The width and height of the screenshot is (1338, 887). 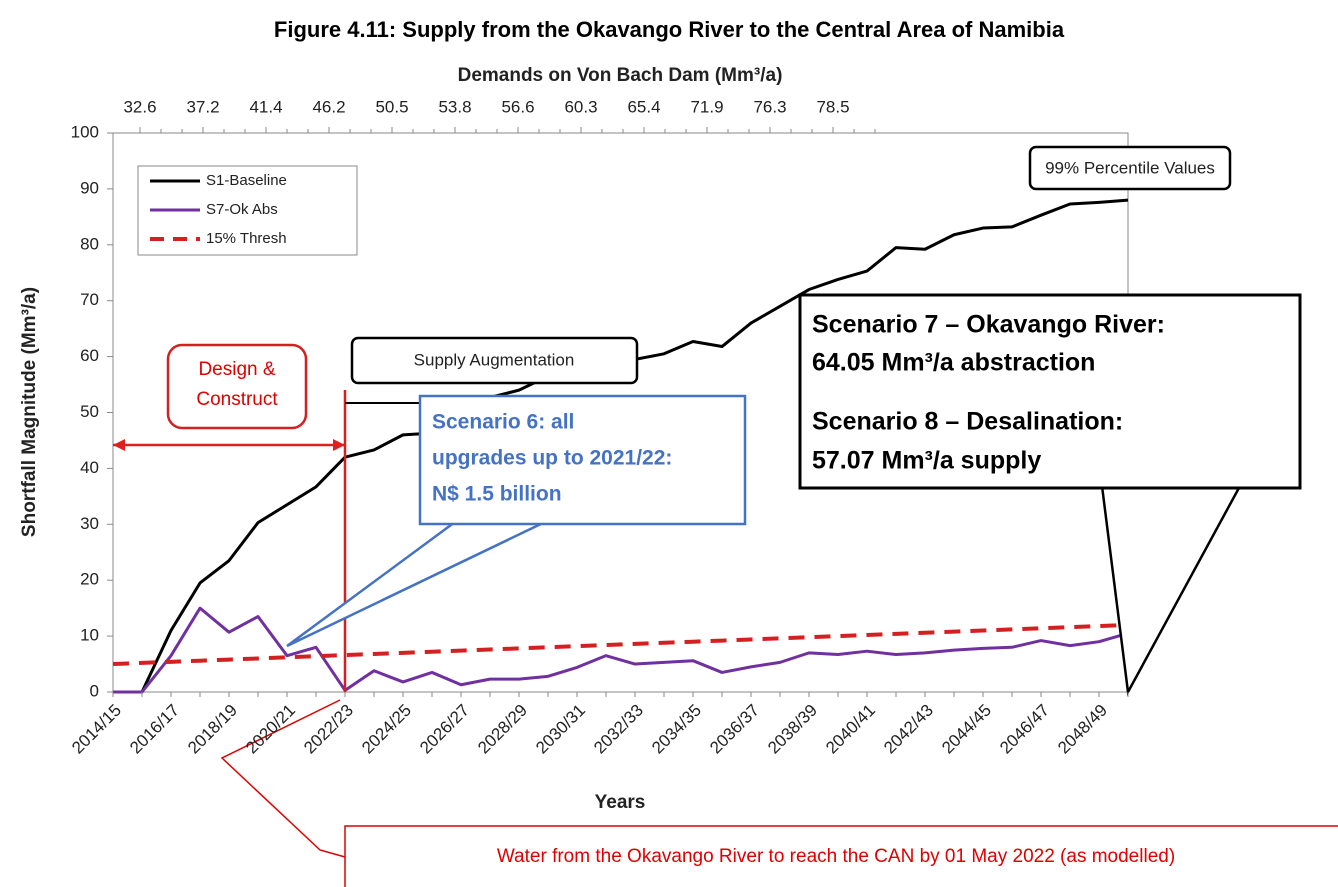 I want to click on x-tick-label: 2026/27, so click(x=444, y=729).